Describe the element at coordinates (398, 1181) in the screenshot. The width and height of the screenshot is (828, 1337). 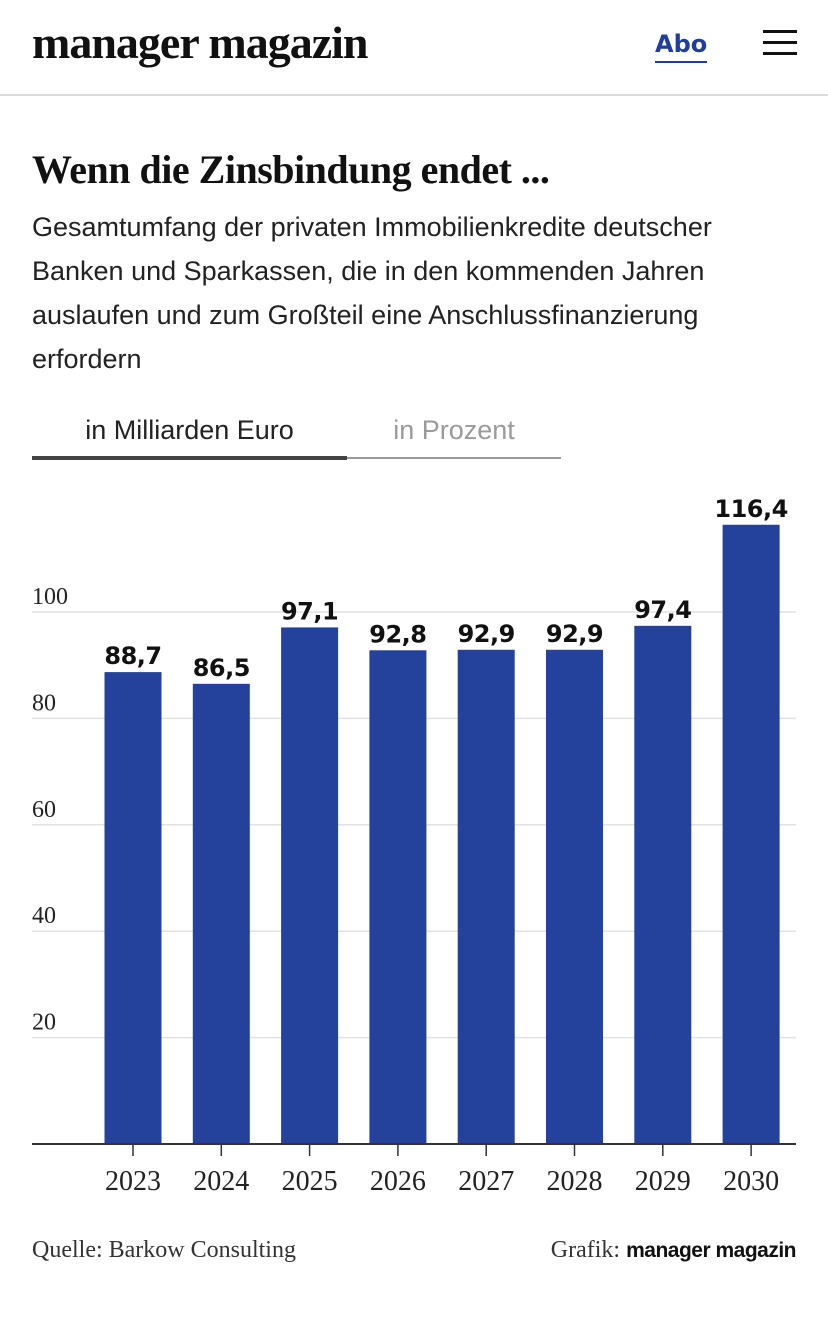
I see `x-tick-label: 2026` at that location.